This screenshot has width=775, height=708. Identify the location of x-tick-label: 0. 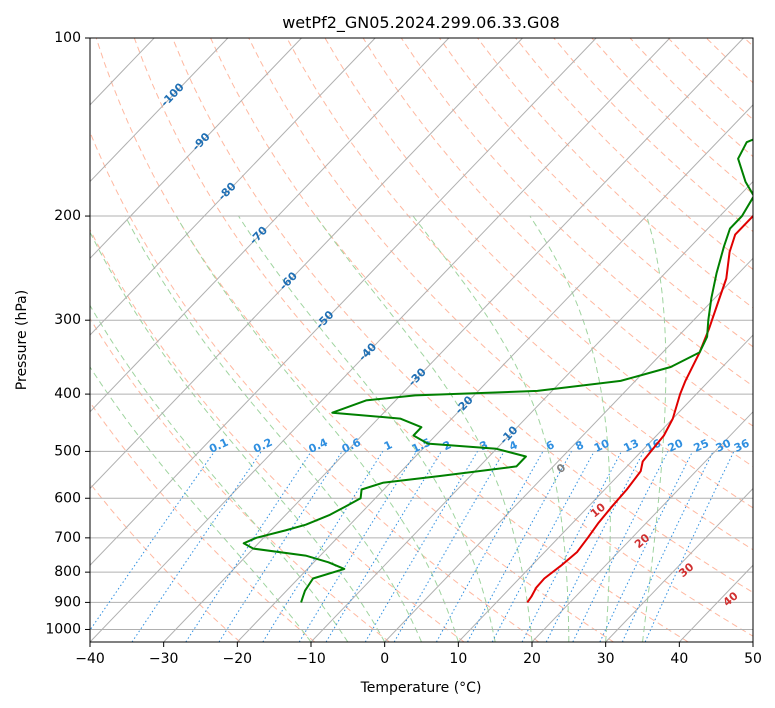
(384, 659).